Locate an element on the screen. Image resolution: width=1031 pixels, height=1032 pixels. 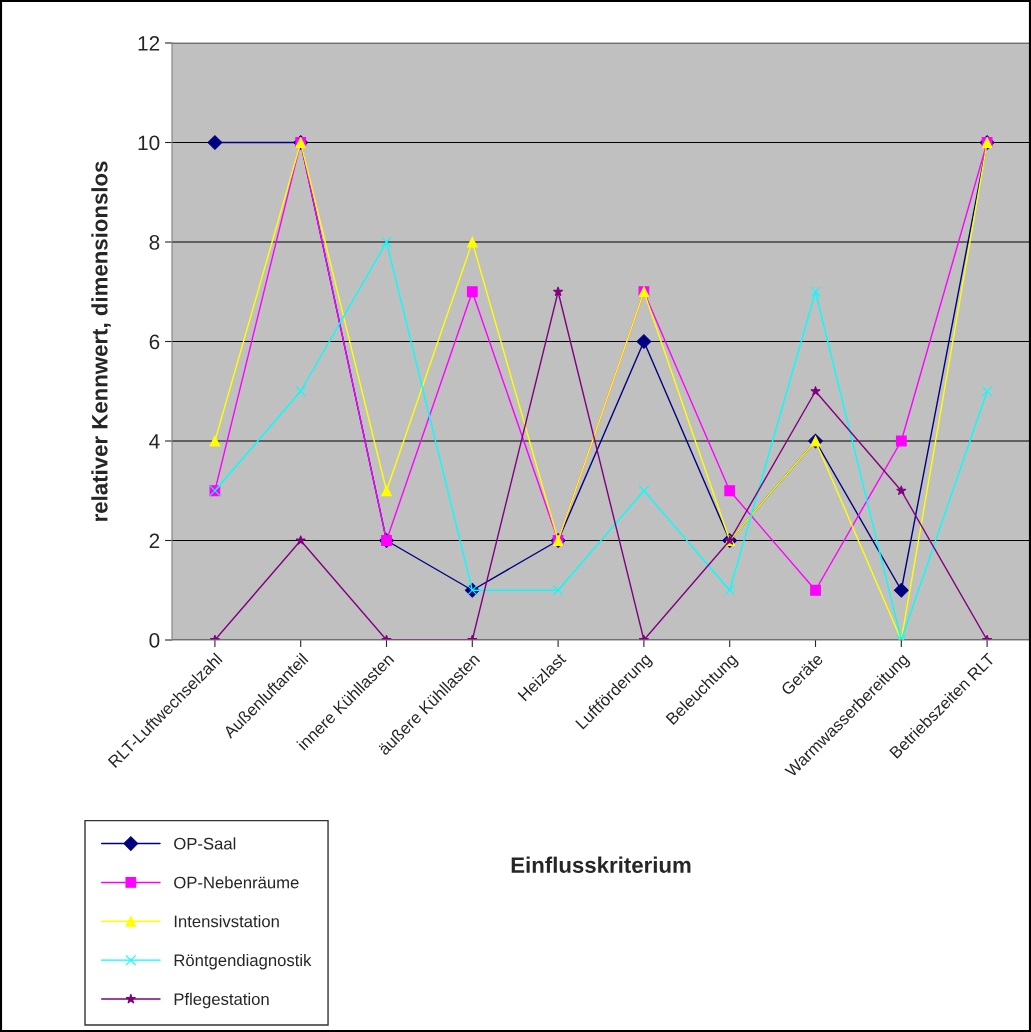
legend-label: OP-Saal is located at coordinates (205, 843).